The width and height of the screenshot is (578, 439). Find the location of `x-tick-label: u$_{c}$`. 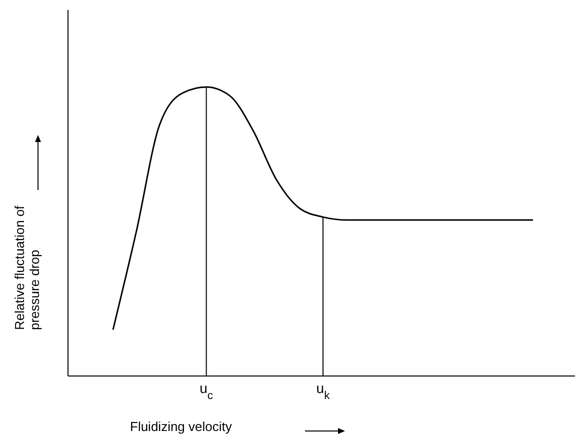

x-tick-label: u$_{c}$ is located at coordinates (207, 391).